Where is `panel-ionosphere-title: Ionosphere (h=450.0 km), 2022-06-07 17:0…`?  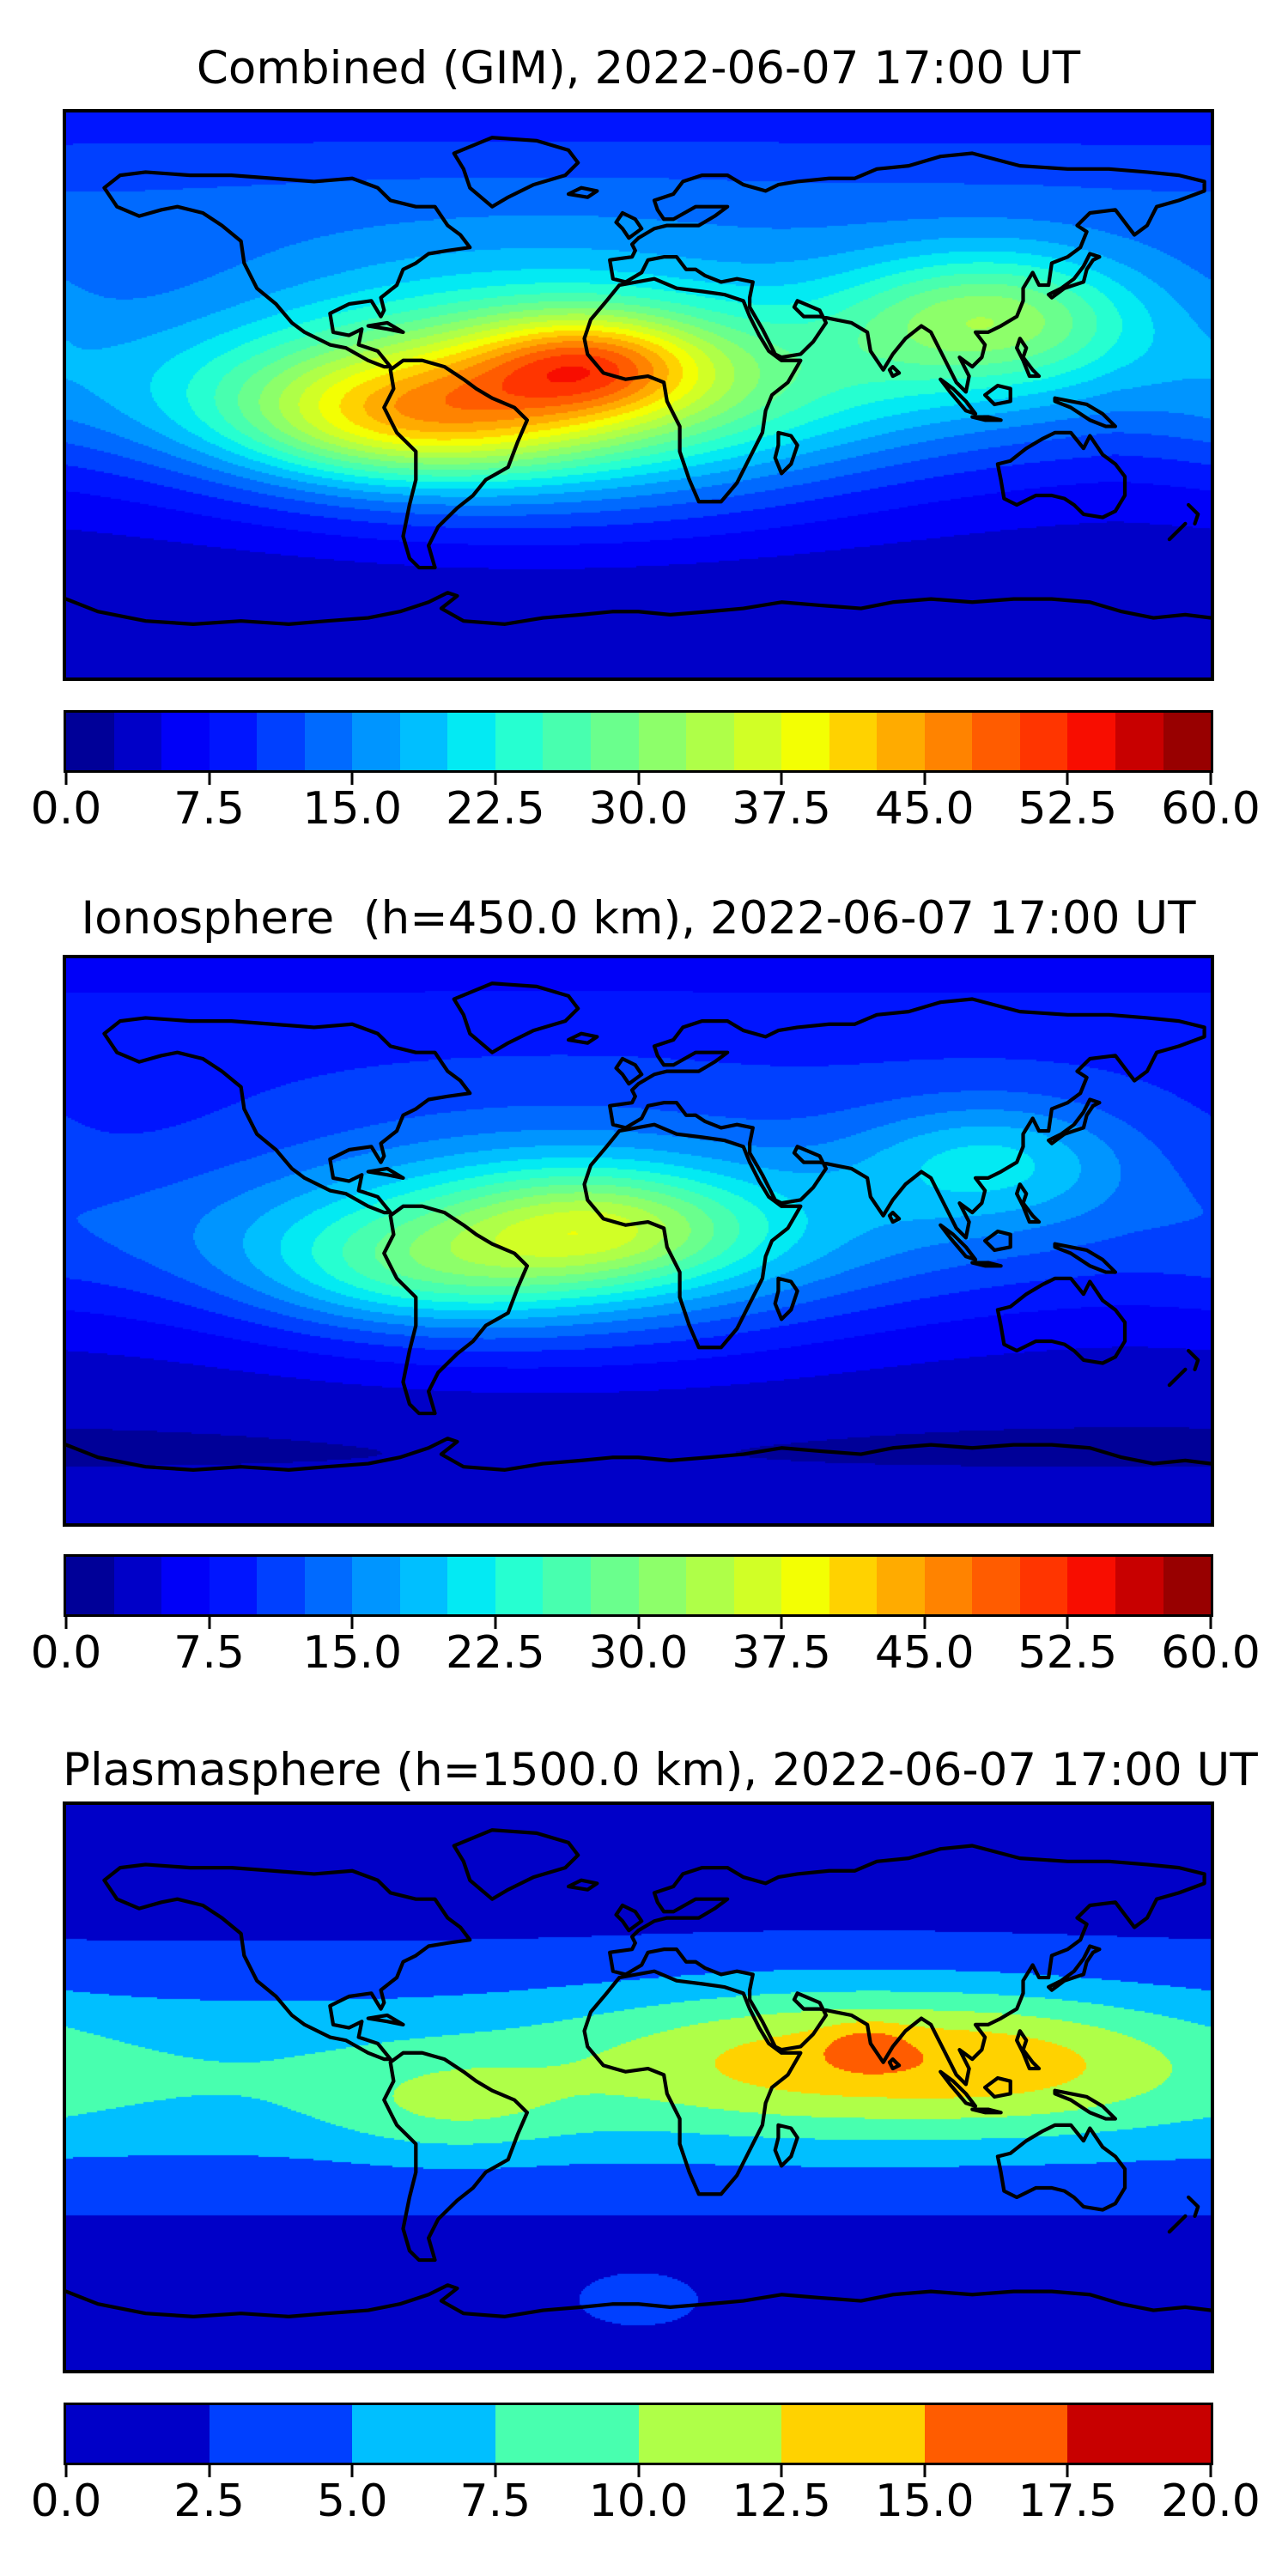 panel-ionosphere-title: Ionosphere (h=450.0 km), 2022-06-07 17:0… is located at coordinates (638, 918).